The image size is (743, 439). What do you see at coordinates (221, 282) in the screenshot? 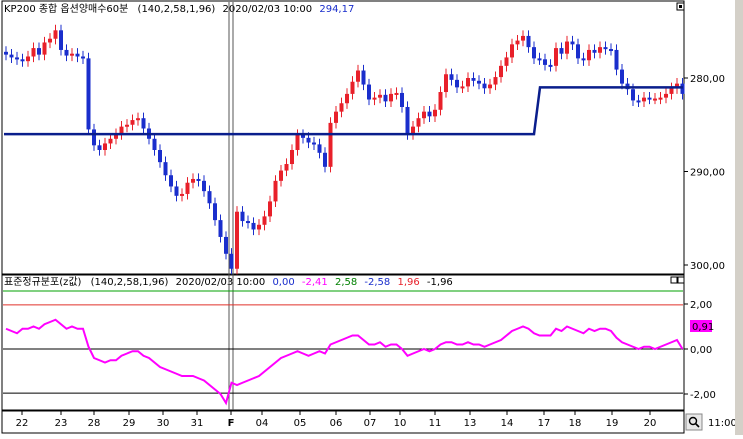
I see `sub-title-datetime: 2020/02/03 10:00` at bounding box center [221, 282].